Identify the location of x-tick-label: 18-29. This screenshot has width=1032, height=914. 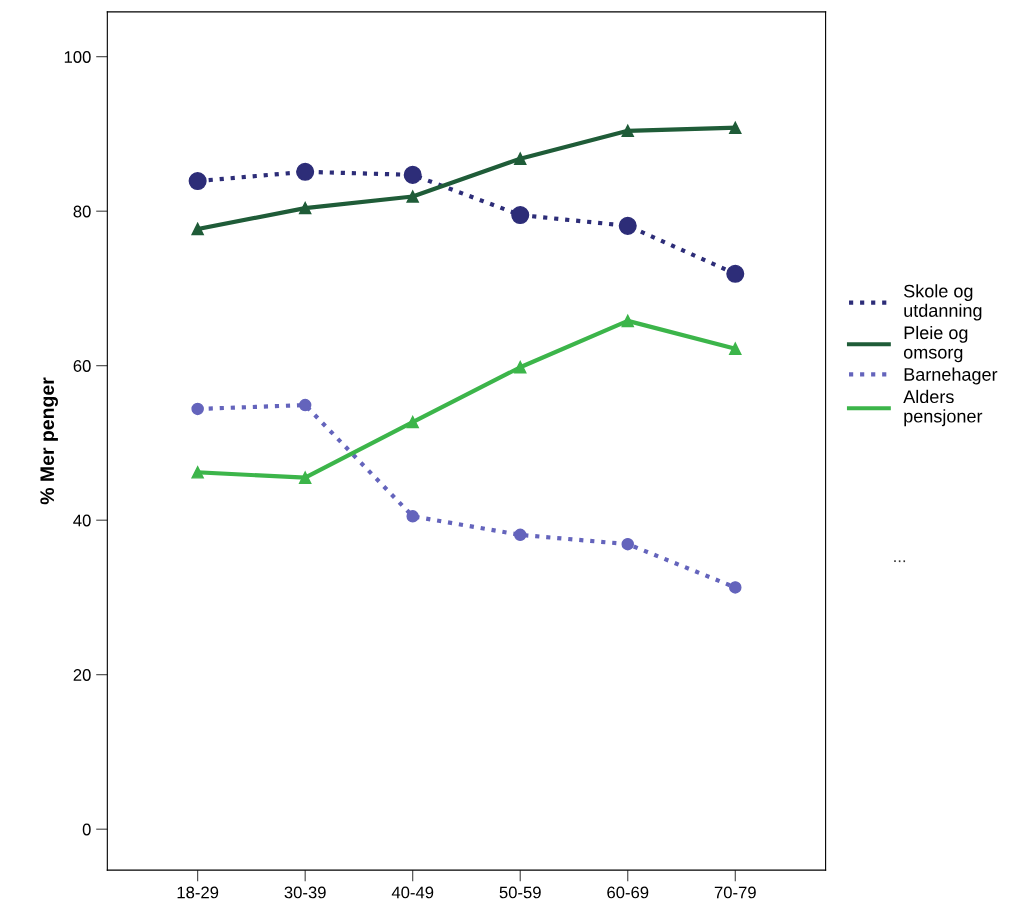
(198, 892).